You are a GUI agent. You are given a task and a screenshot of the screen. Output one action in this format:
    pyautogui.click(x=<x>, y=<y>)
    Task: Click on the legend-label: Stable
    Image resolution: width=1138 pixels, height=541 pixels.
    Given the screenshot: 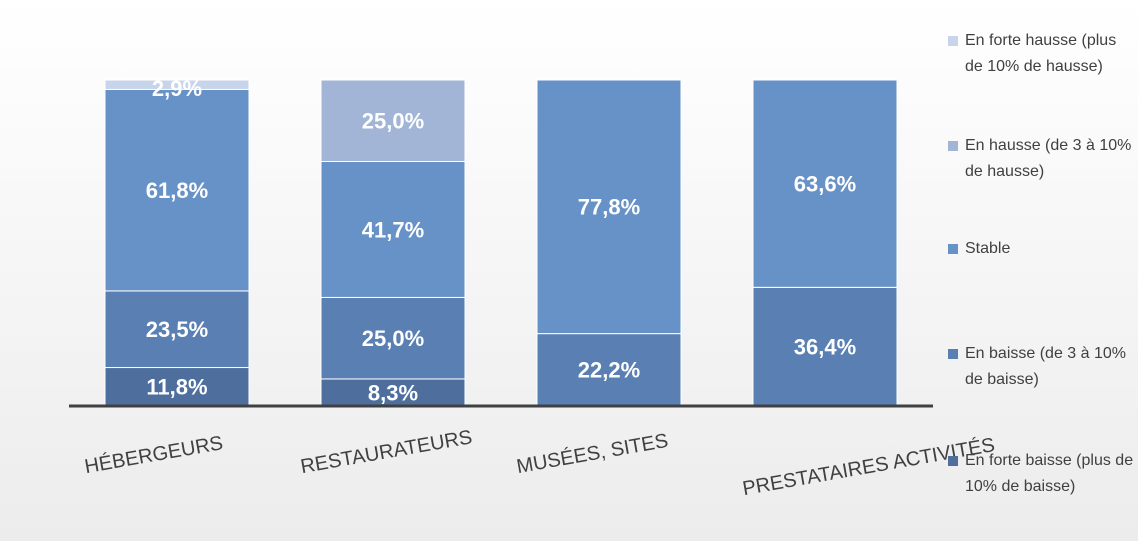 What is the action you would take?
    pyautogui.click(x=988, y=248)
    